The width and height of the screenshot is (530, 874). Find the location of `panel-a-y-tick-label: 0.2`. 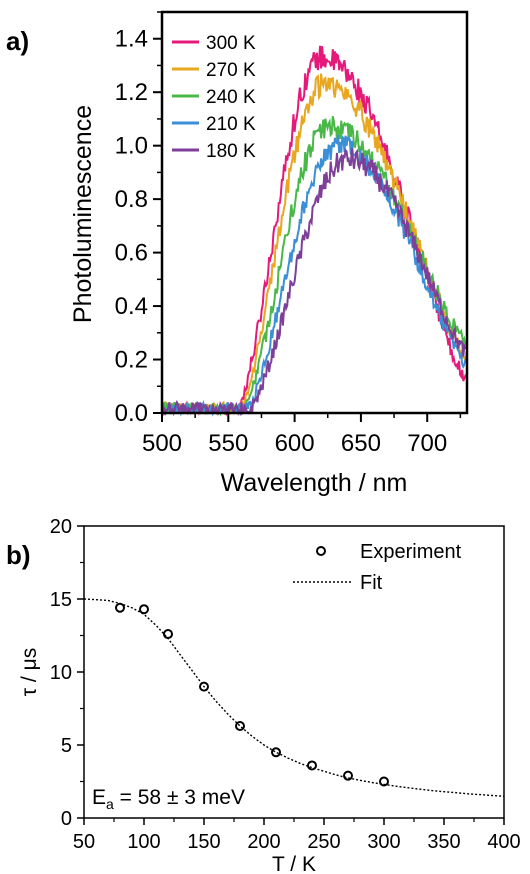

panel-a-y-tick-label: 0.2 is located at coordinates (131, 360).